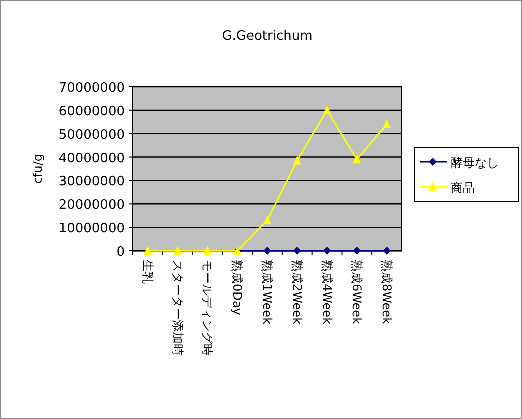 This screenshot has width=522, height=419. I want to click on y-tick-label: 20000000, so click(91, 206).